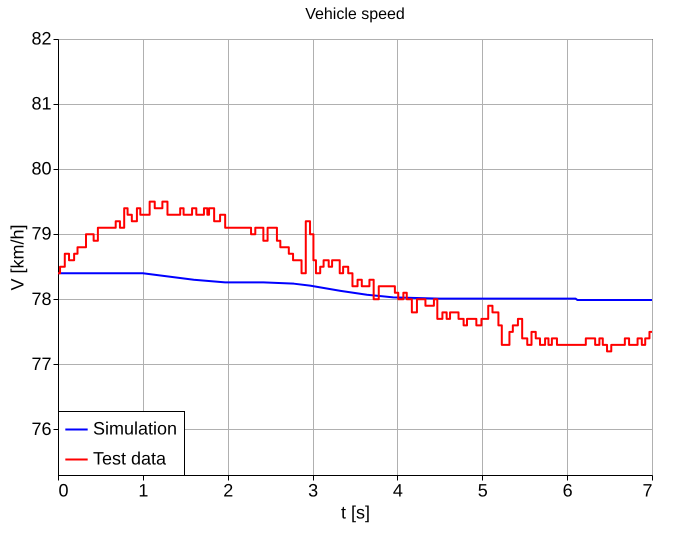  I want to click on line-series, so click(355, 286).